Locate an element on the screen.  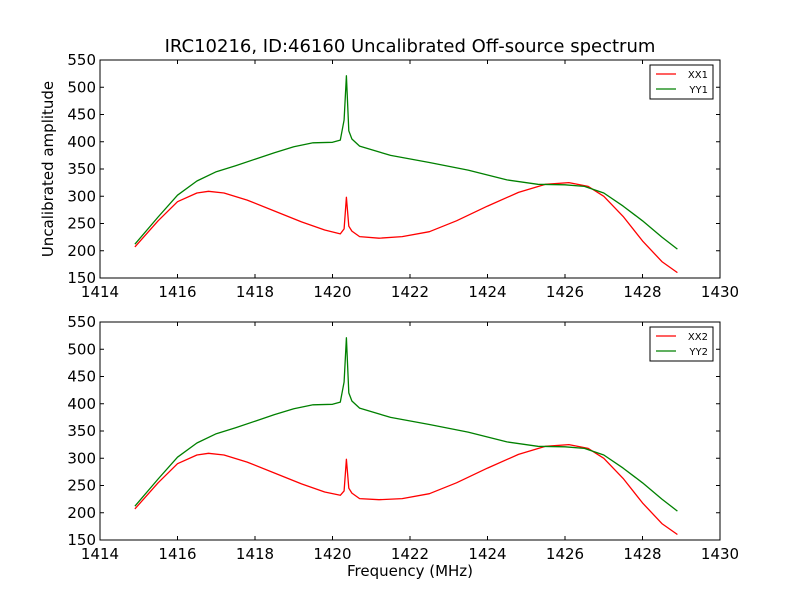
x-axis-label: Frequency (MHz) is located at coordinates (410, 571).